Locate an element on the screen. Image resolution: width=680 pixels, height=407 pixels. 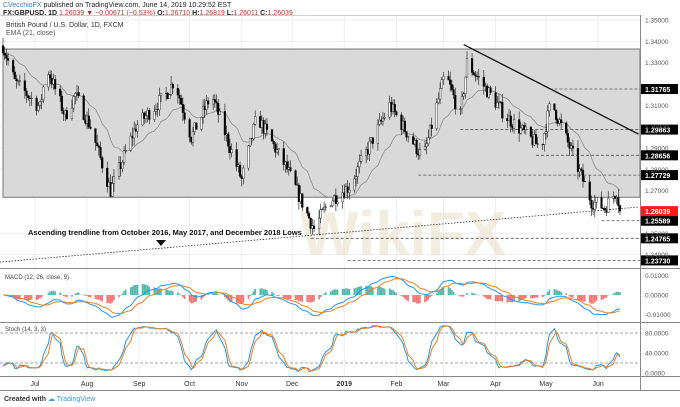
stoch-d-line is located at coordinates (311, 348).